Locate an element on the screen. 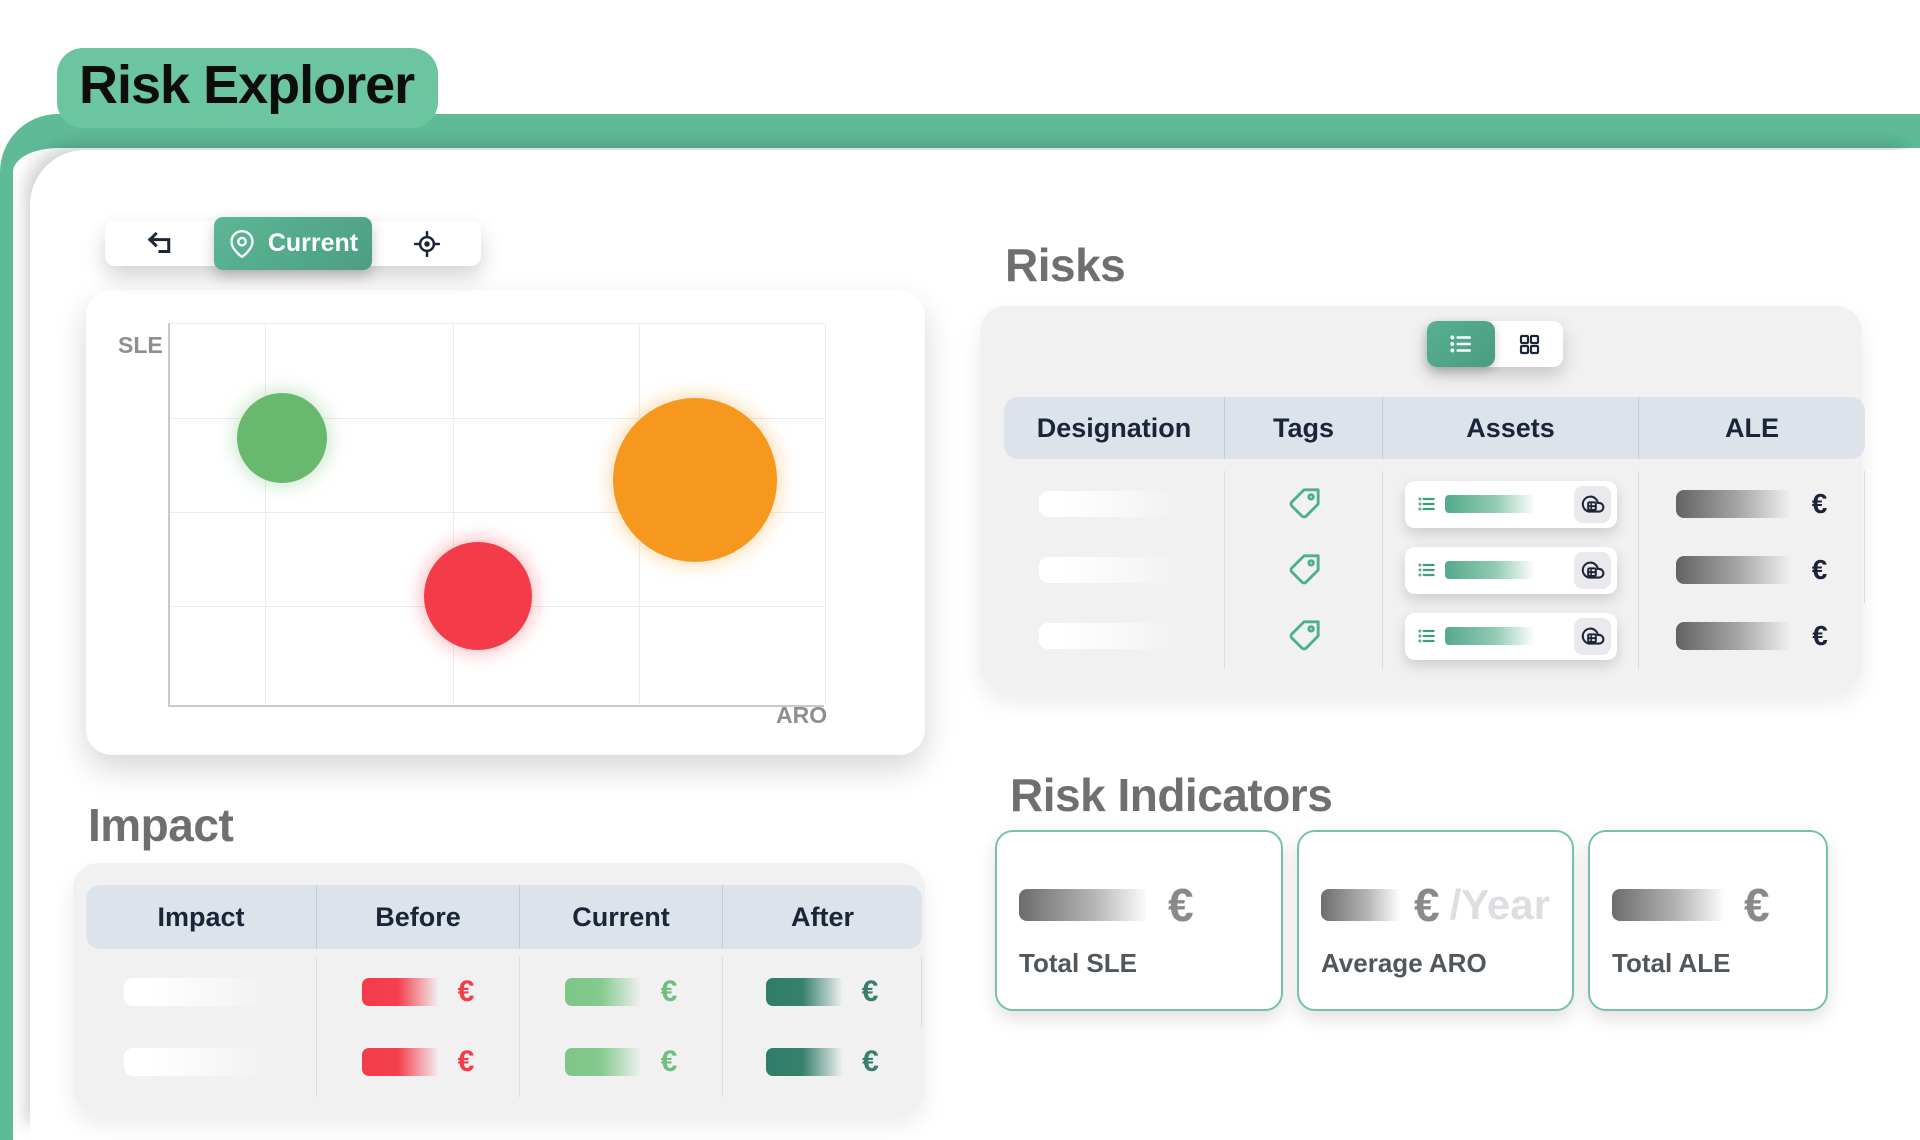 The image size is (1920, 1140). indicator-label: Total ALE is located at coordinates (1671, 963).